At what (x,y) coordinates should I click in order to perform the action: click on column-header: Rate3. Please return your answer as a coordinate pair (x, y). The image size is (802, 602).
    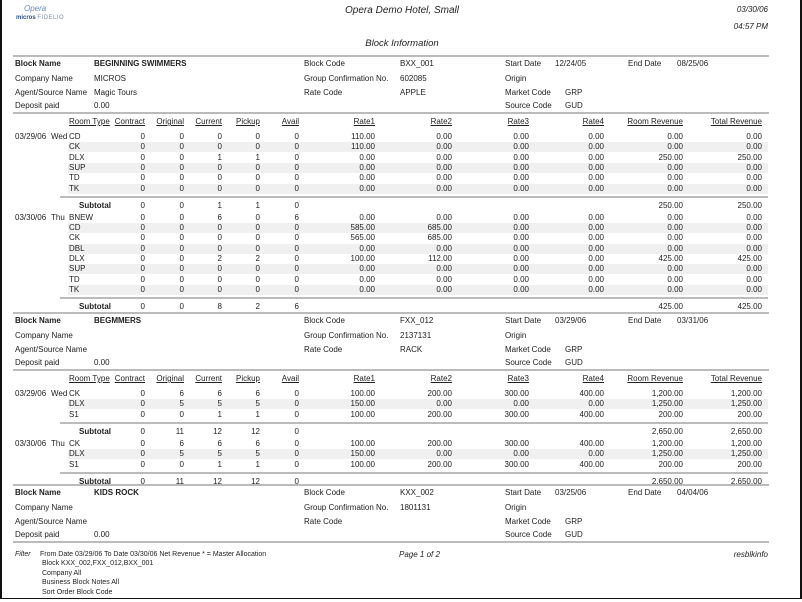
    Looking at the image, I should click on (518, 121).